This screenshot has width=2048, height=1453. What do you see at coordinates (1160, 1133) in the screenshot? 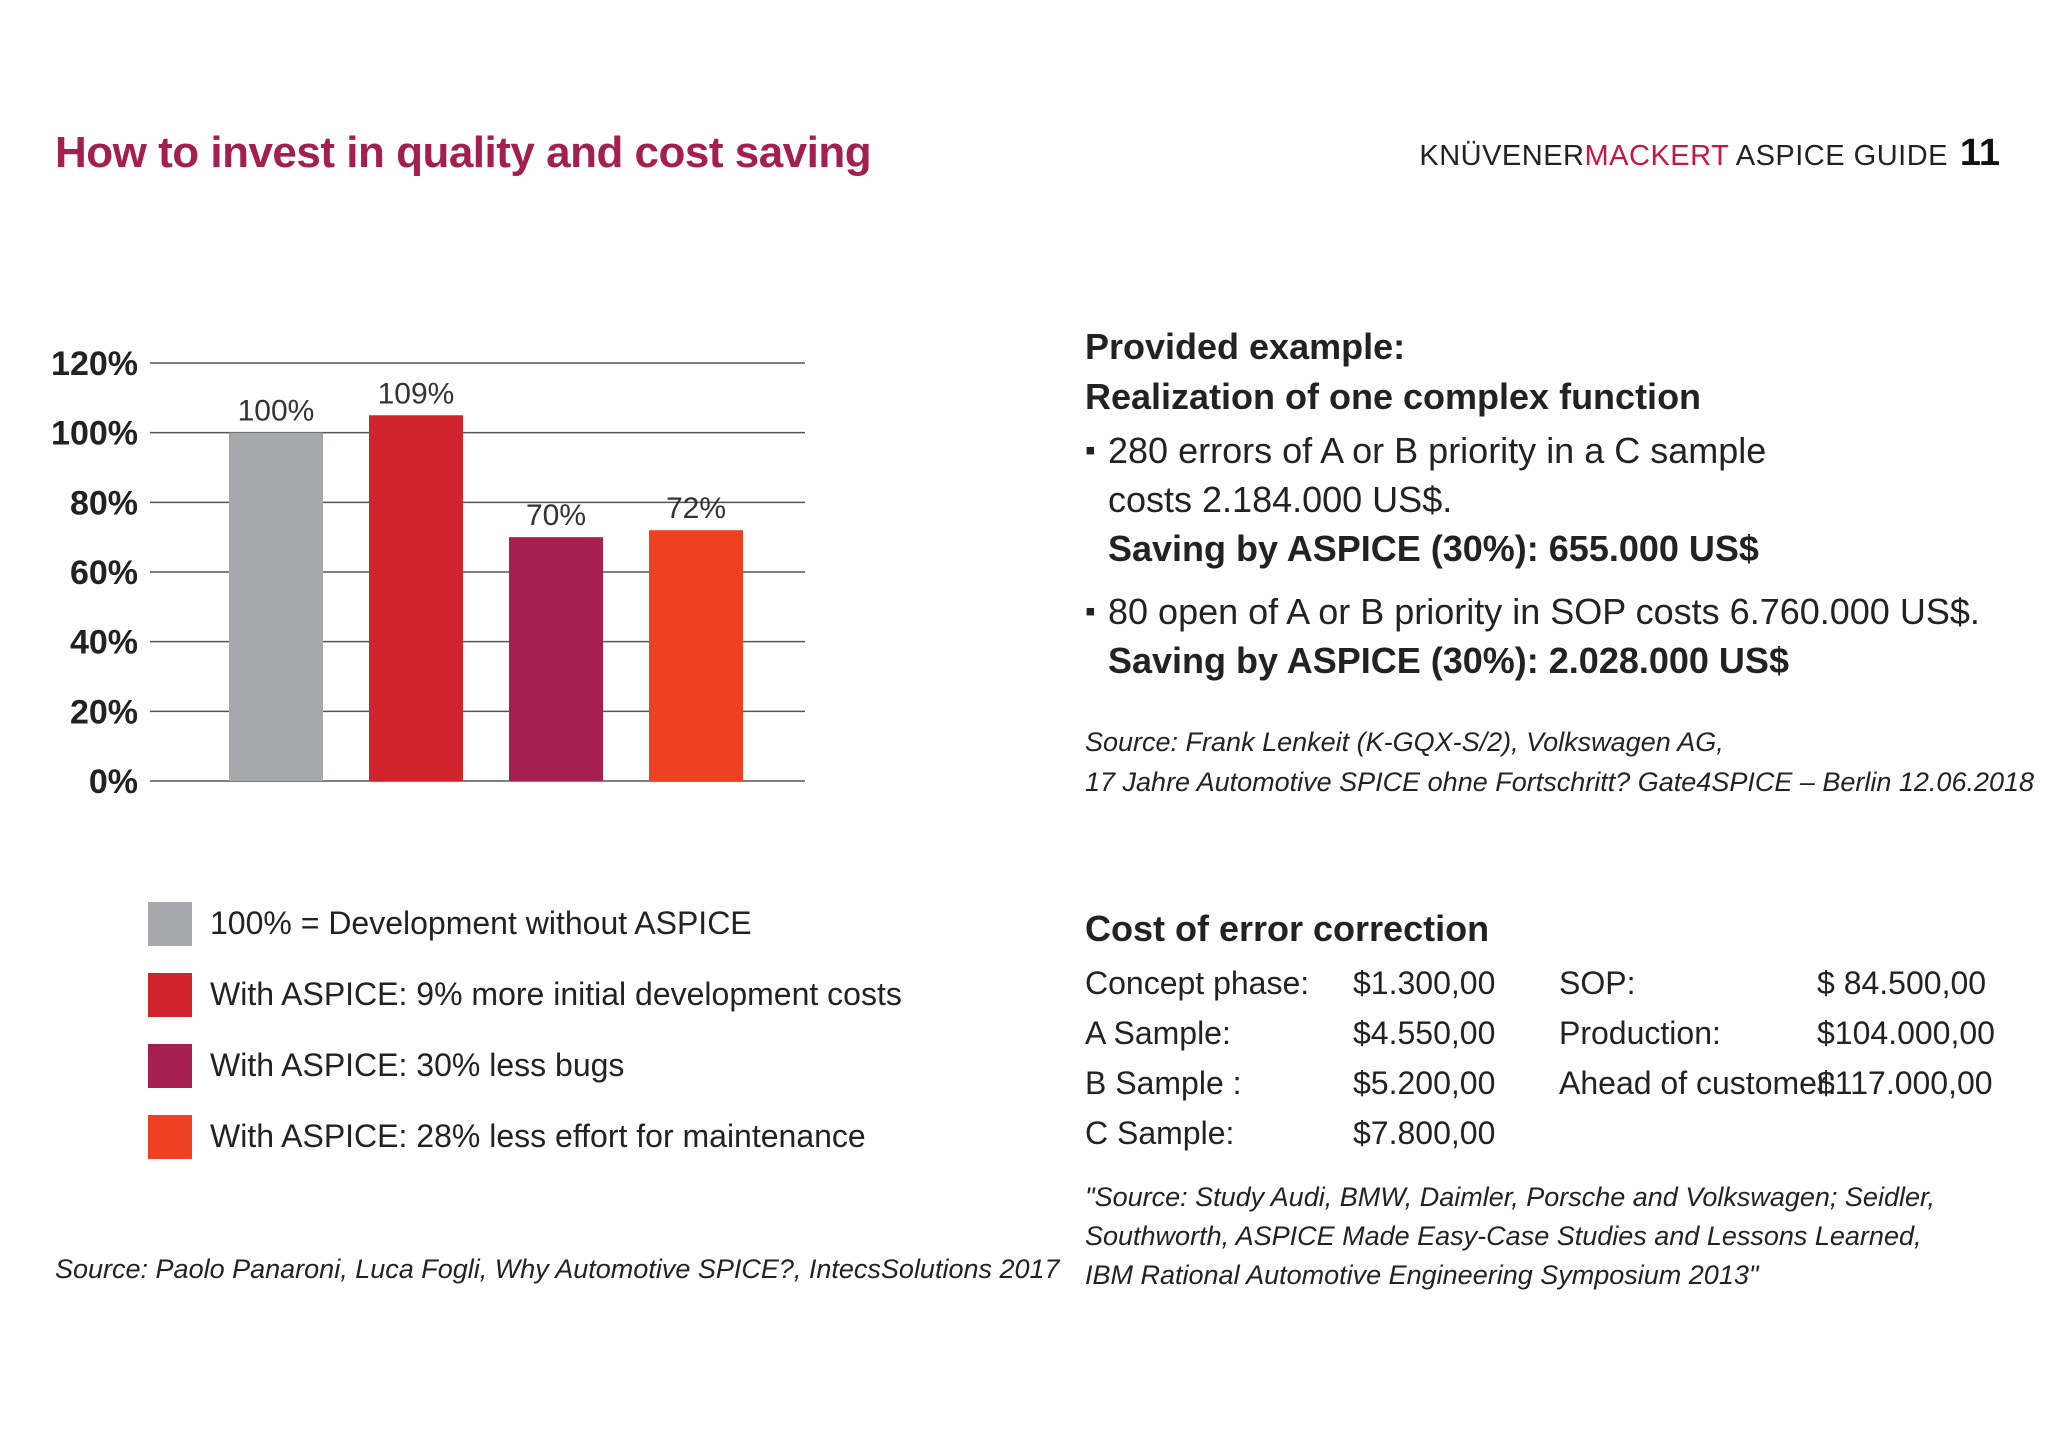
I see `cost-label: C Sample:` at bounding box center [1160, 1133].